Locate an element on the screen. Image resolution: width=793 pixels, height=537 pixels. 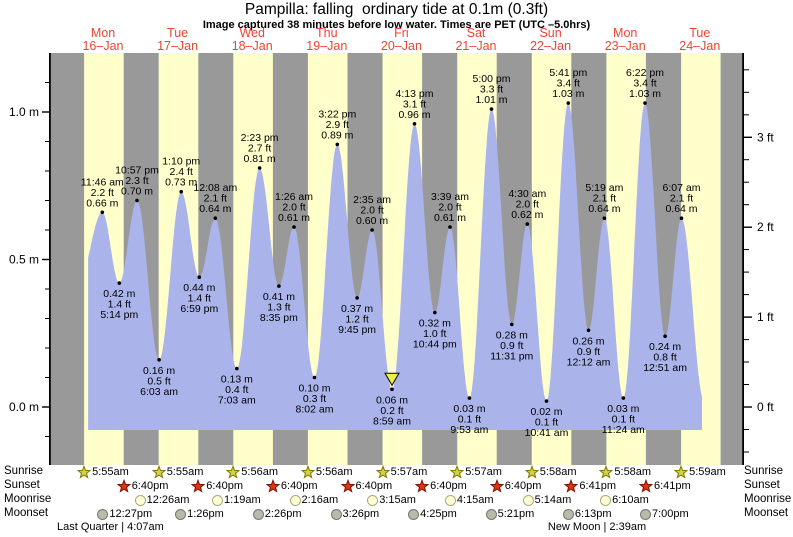
tide-low-label: 1.0 ft is located at coordinates (434, 334).